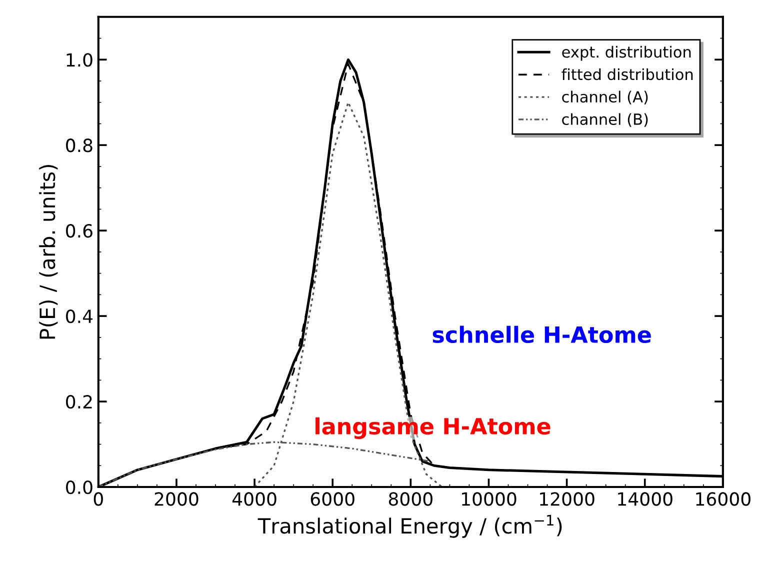 The width and height of the screenshot is (757, 563). I want to click on x-tick-label: 12000, so click(567, 499).